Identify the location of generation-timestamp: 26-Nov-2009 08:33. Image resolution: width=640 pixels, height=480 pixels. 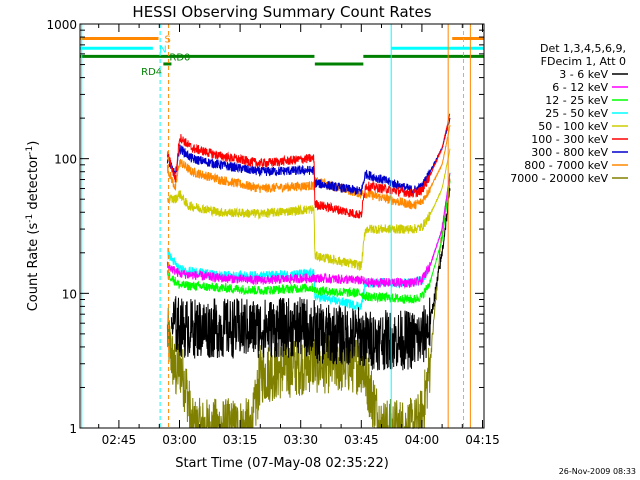
(597, 471).